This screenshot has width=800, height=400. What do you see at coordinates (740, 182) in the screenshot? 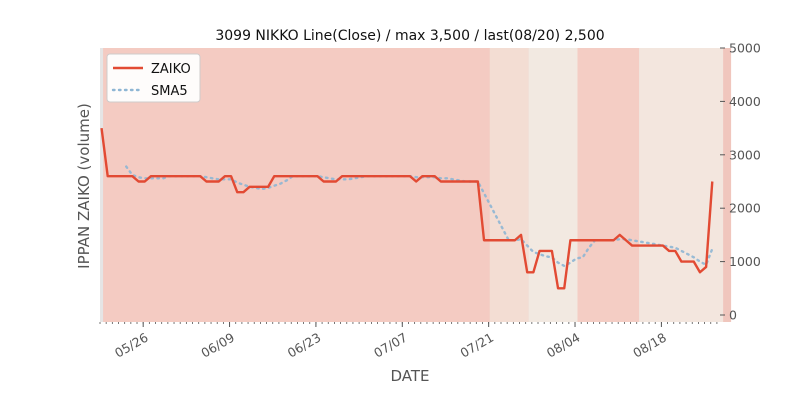
I see `y-axis: 0 1000 2000 3000 4000 5000` at bounding box center [740, 182].